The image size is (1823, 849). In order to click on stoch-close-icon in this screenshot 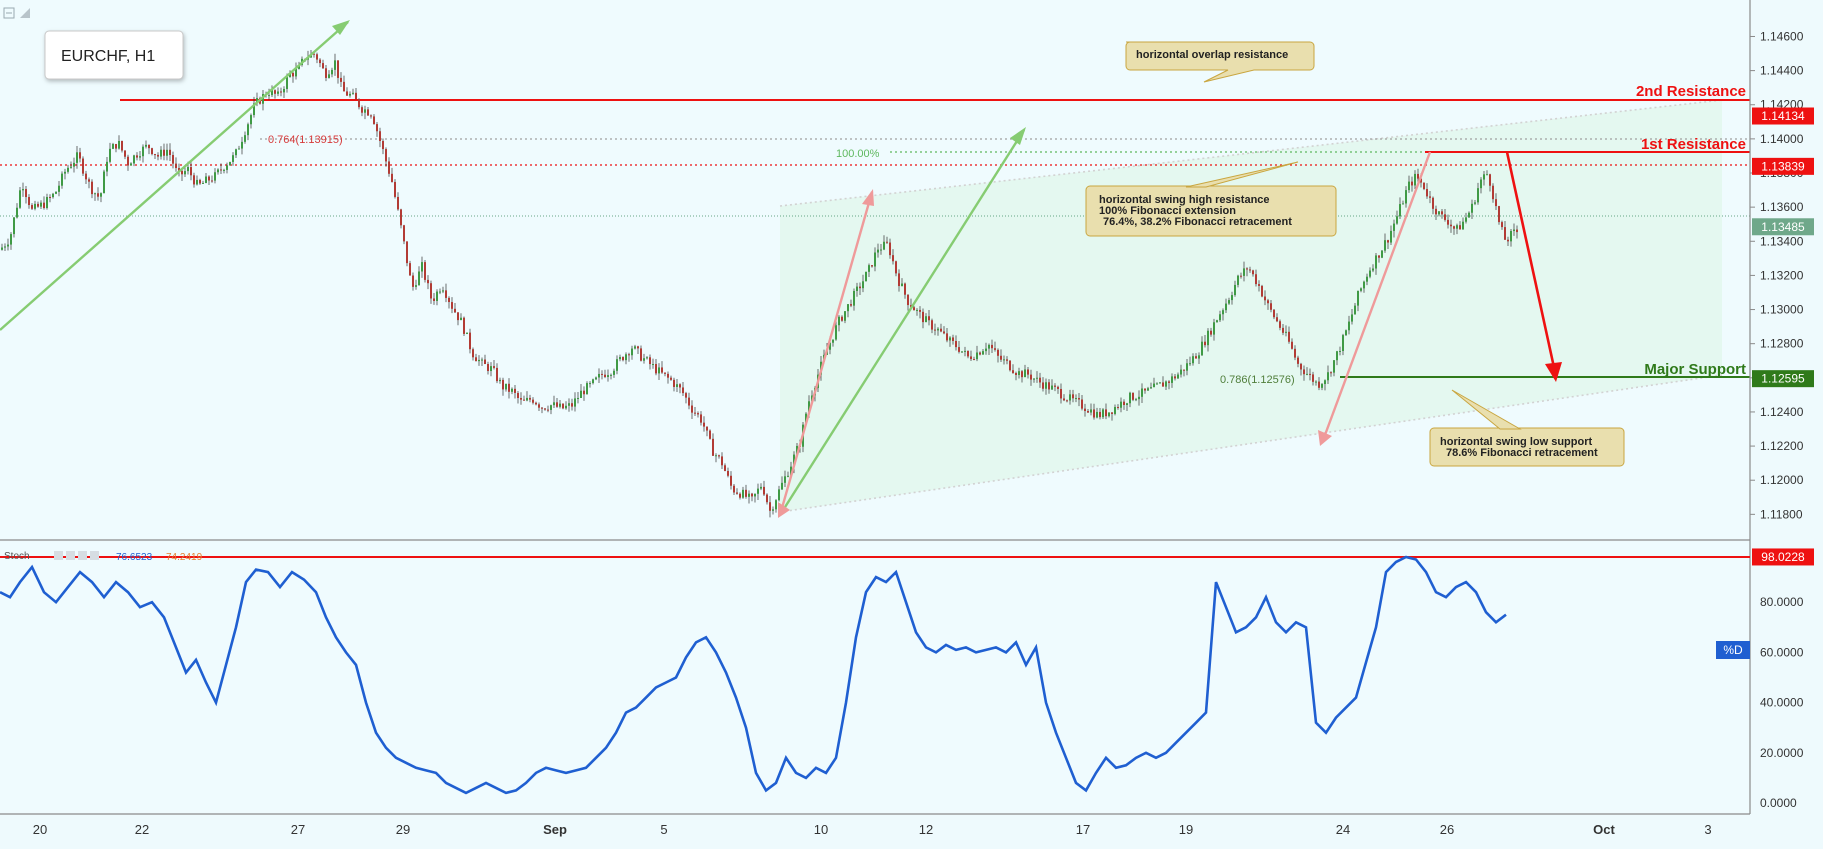, I will do `click(82, 555)`.